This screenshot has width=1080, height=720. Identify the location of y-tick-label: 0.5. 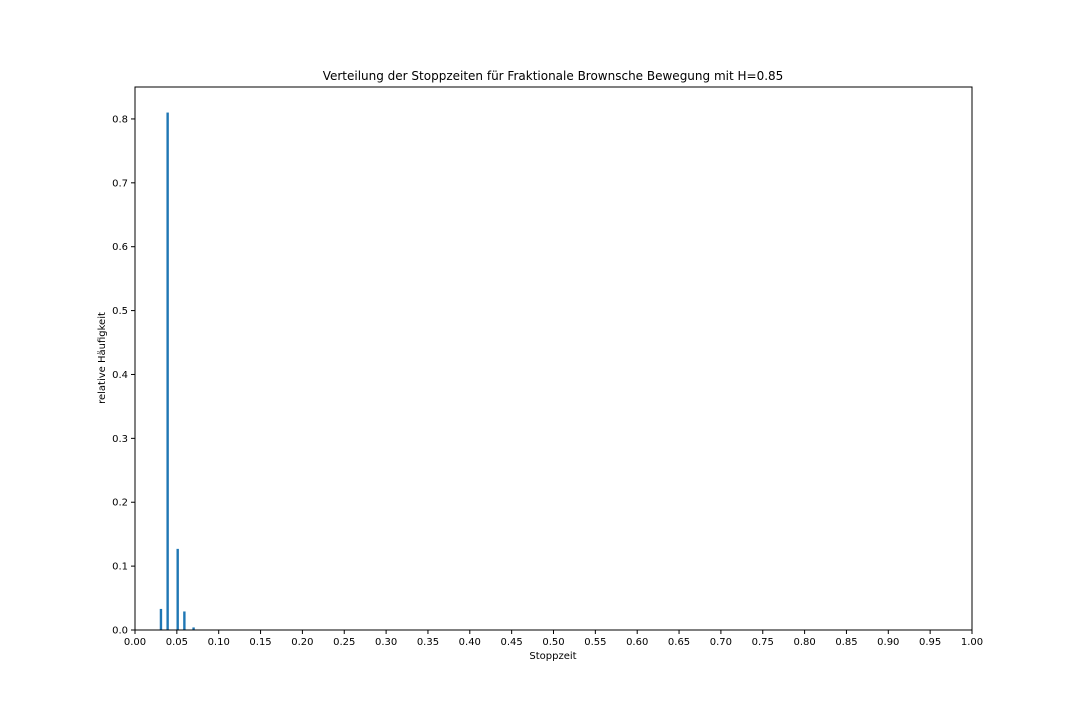
(120, 311).